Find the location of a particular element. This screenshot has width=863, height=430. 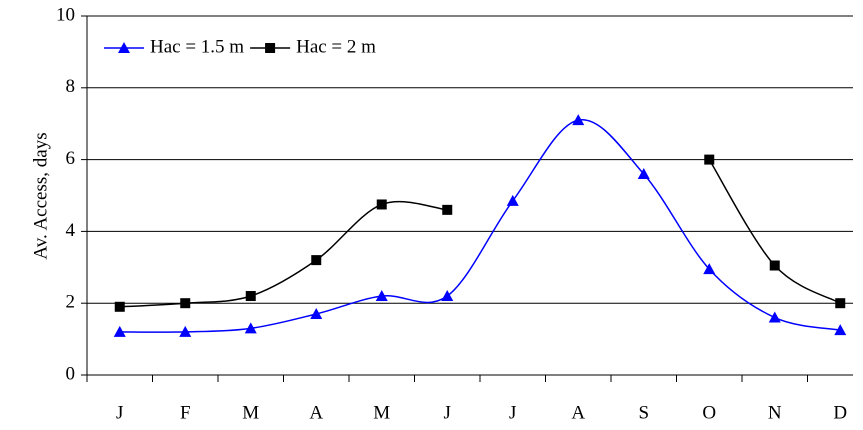

series-line is located at coordinates (283, 254).